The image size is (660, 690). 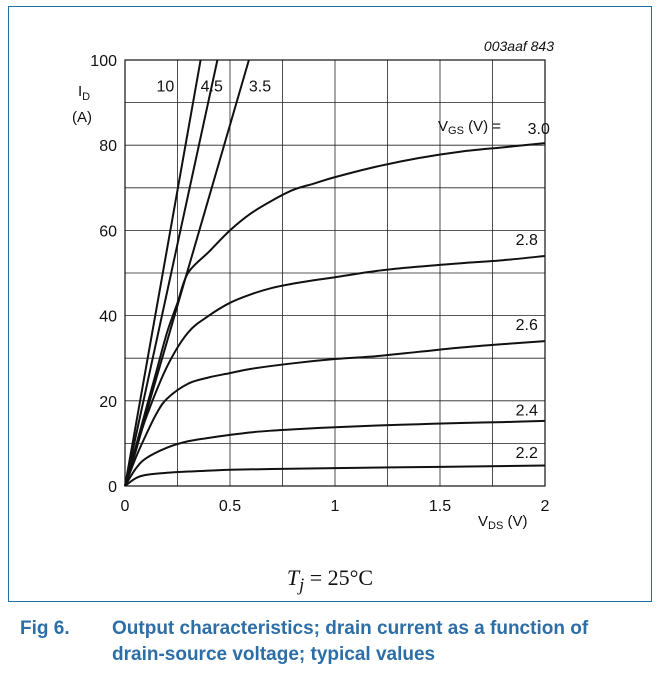 I want to click on x-tick-label: 1.5, so click(x=440, y=506).